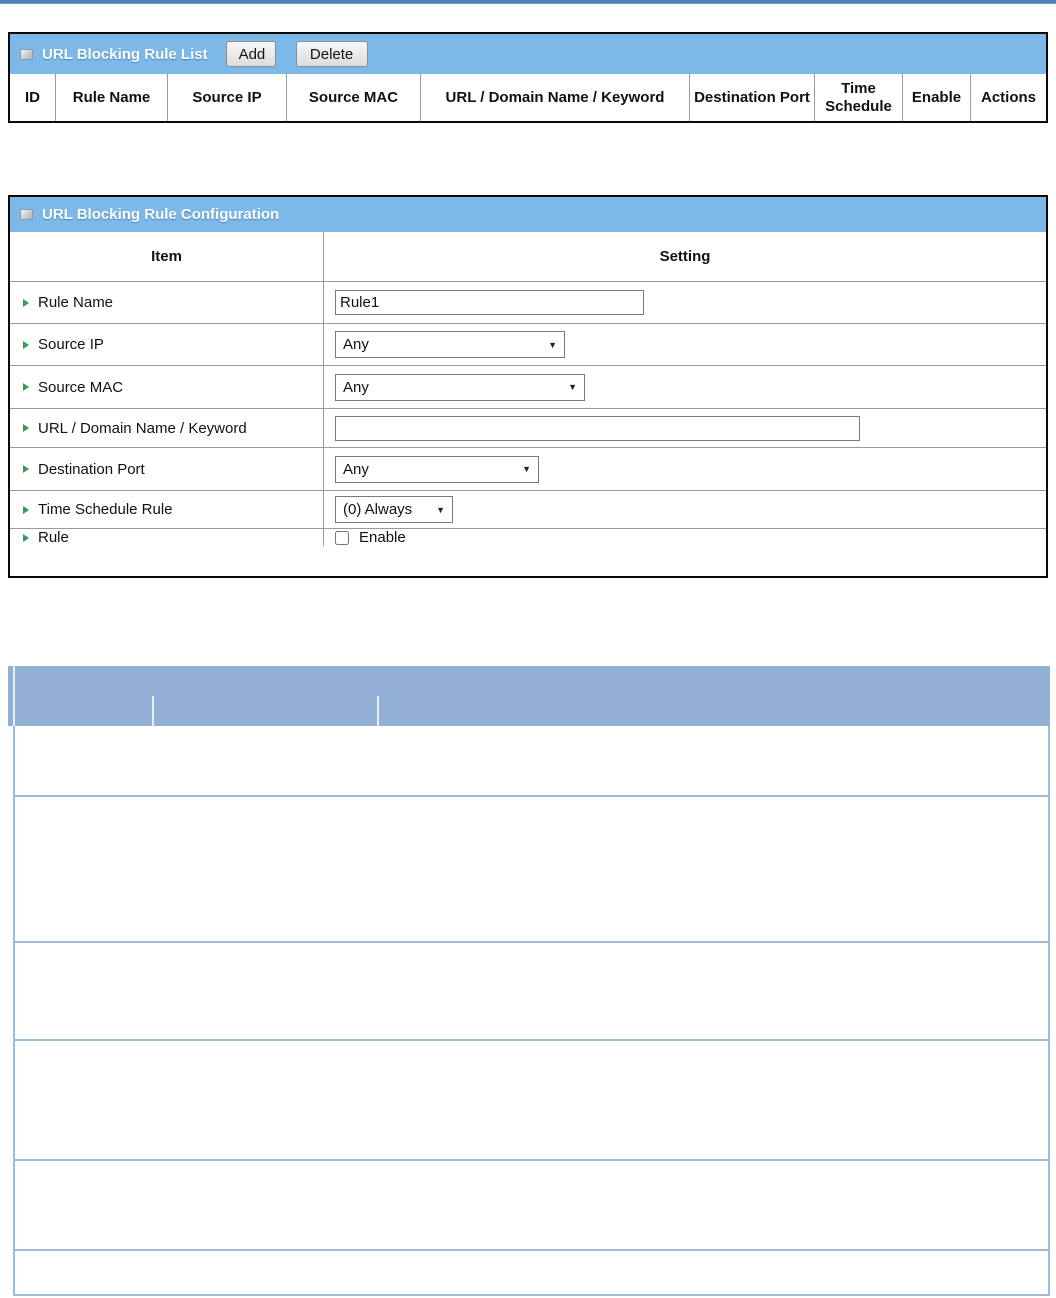 The image size is (1056, 1298). Describe the element at coordinates (489, 302) in the screenshot. I see `rule-name-input` at that location.